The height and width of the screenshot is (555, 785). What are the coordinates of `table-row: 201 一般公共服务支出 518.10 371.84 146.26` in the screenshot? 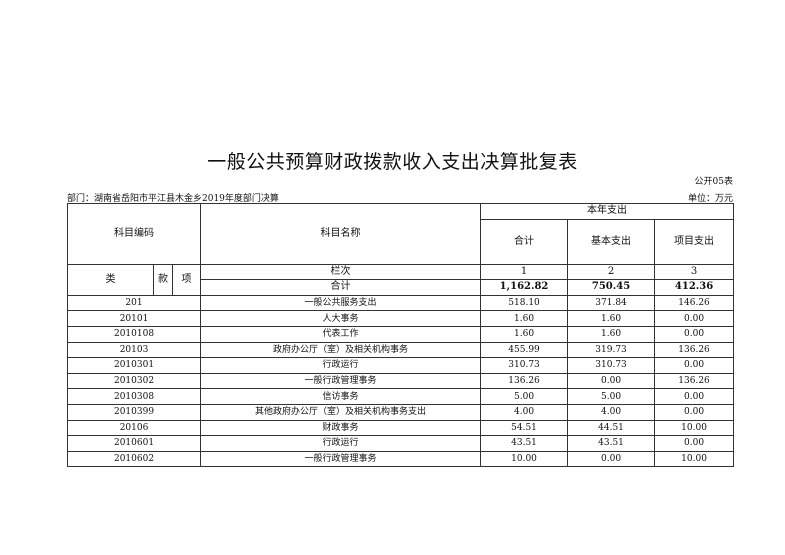 It's located at (400, 303).